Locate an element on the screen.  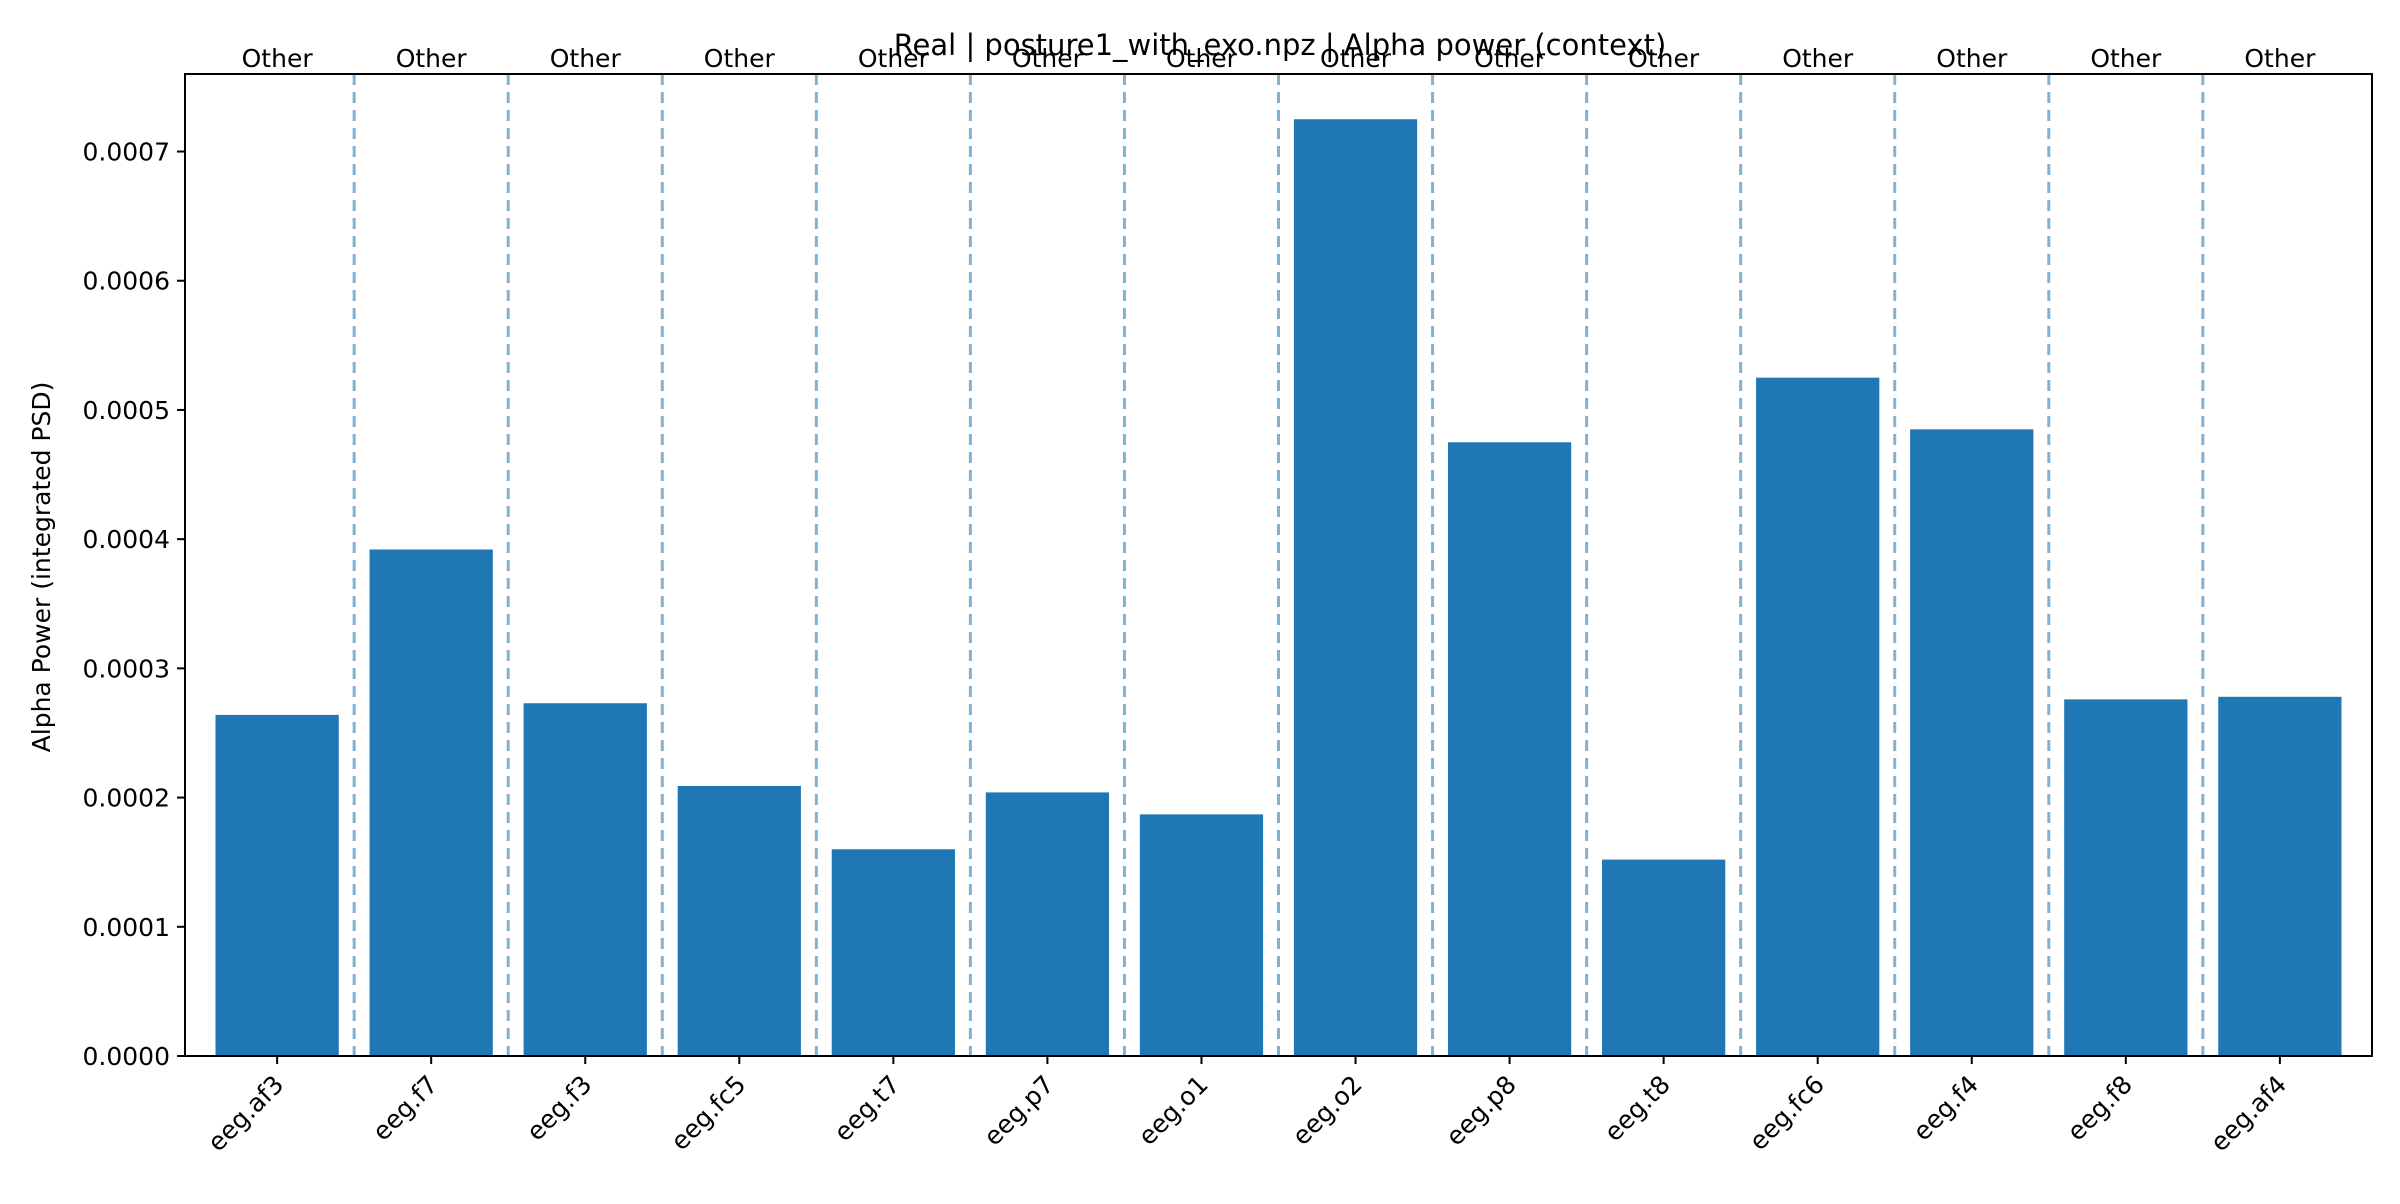
y-tick-label: 0.0000 is located at coordinates (126, 1056).